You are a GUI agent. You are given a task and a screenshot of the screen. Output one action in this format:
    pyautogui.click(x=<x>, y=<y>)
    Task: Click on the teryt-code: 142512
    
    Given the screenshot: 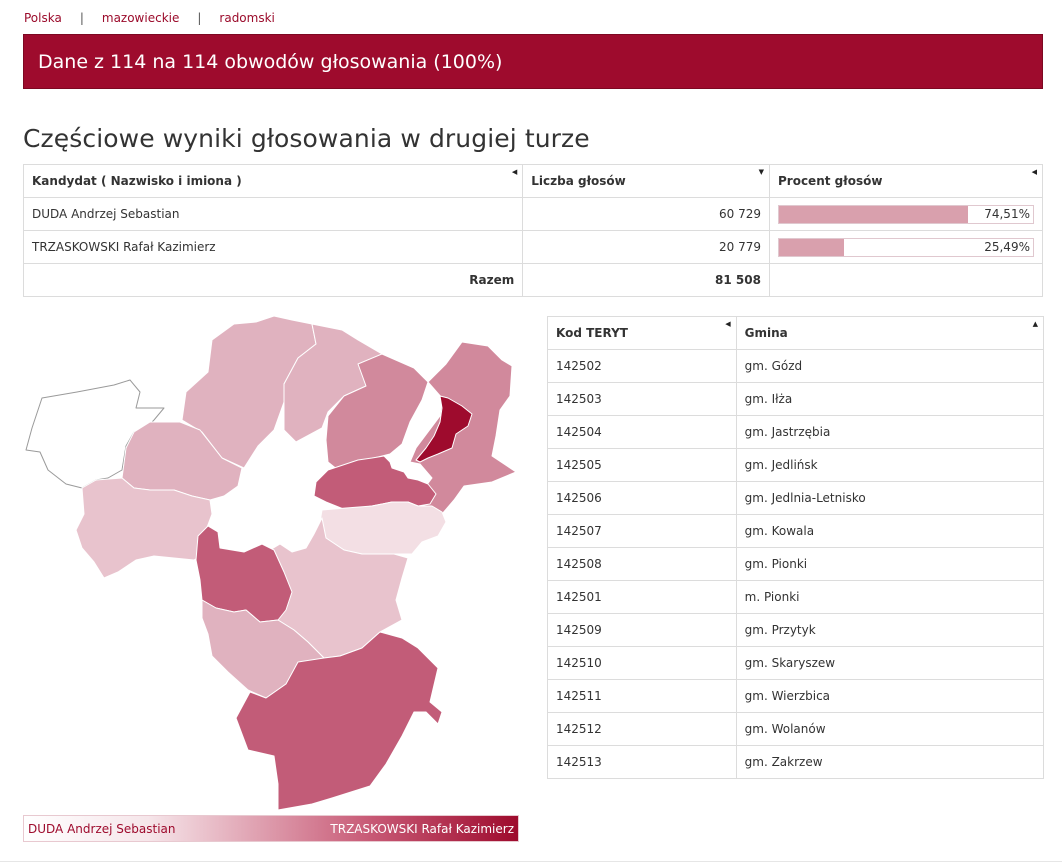 What is the action you would take?
    pyautogui.click(x=642, y=729)
    